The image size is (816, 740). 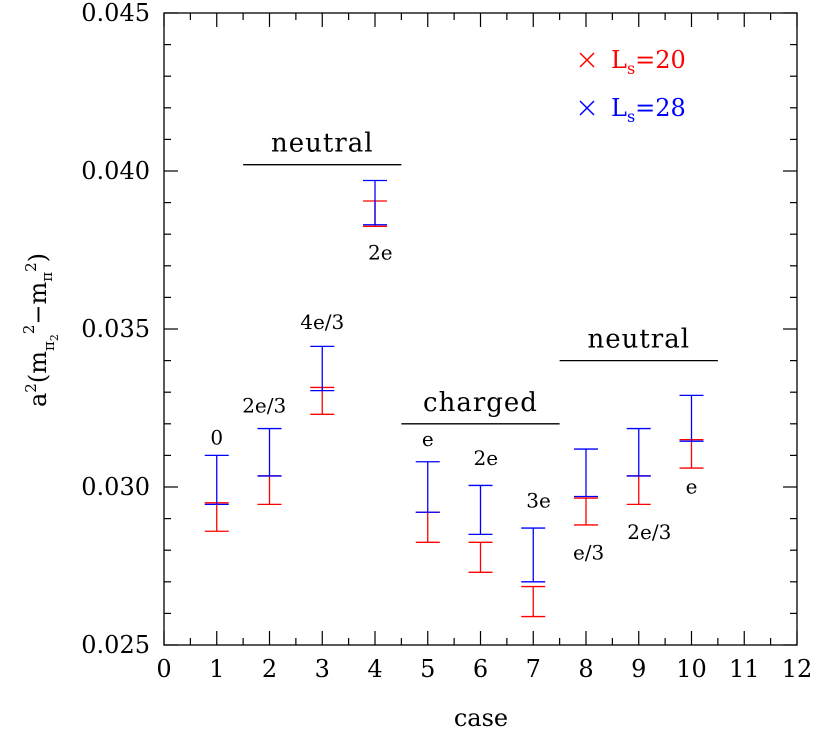 What do you see at coordinates (638, 669) in the screenshot?
I see `x-tick-label: 9` at bounding box center [638, 669].